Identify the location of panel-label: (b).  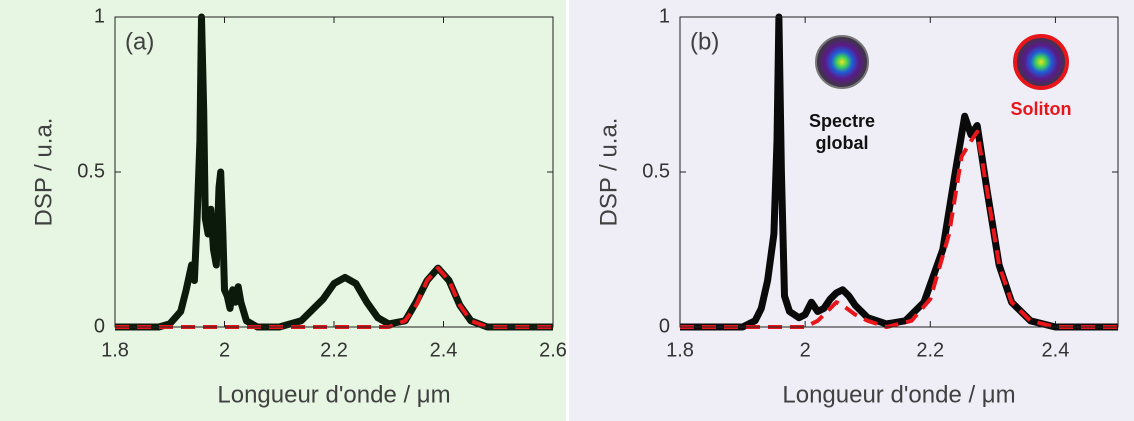
(704, 41).